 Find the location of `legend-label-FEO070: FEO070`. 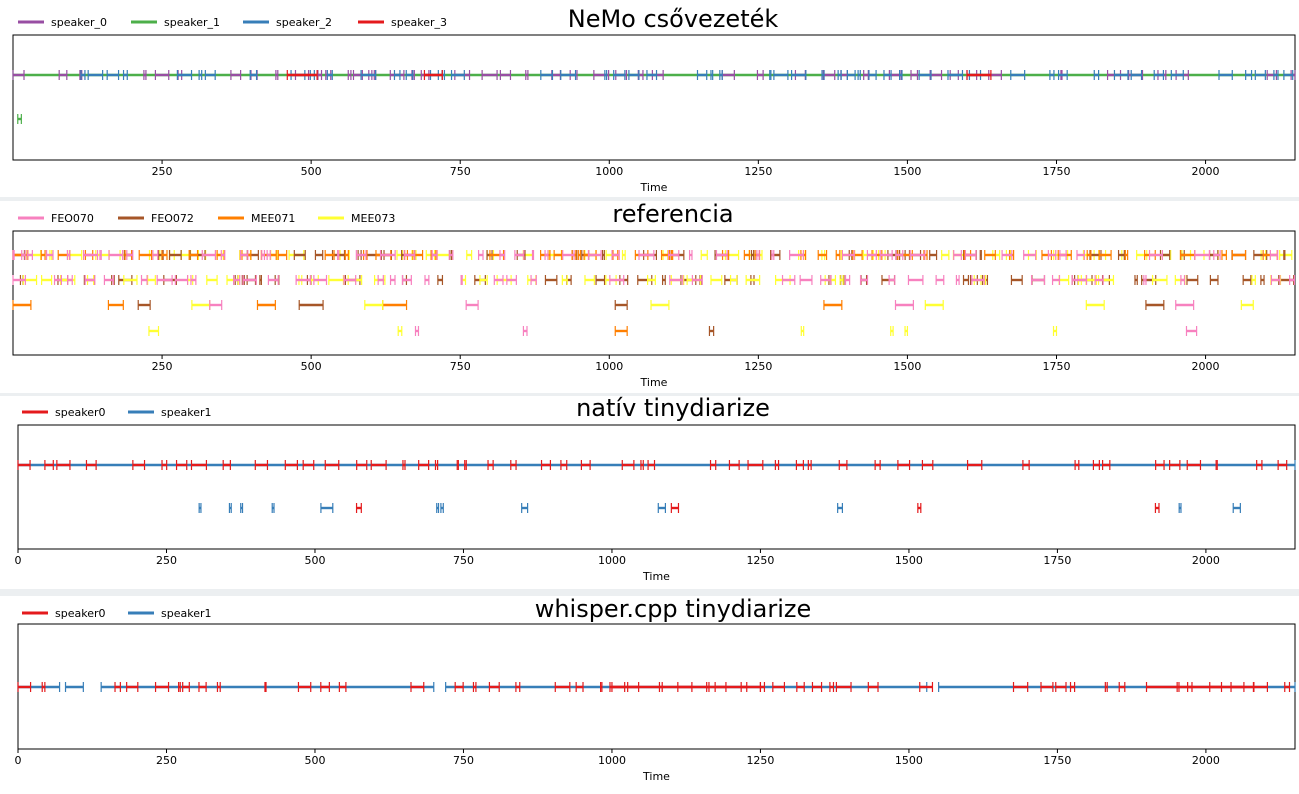

legend-label-FEO070: FEO070 is located at coordinates (72, 218).